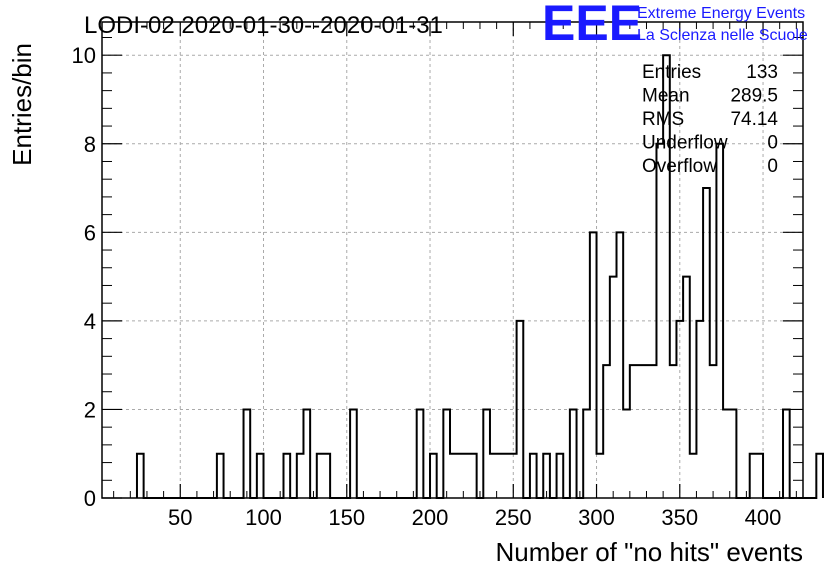 The height and width of the screenshot is (572, 836). What do you see at coordinates (763, 517) in the screenshot?
I see `x-tick-label: 400` at bounding box center [763, 517].